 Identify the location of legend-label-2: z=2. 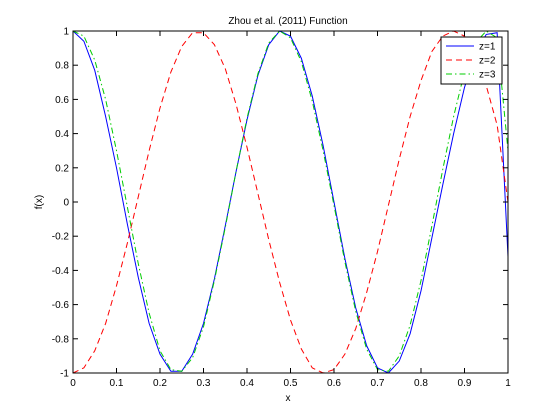
(487, 61).